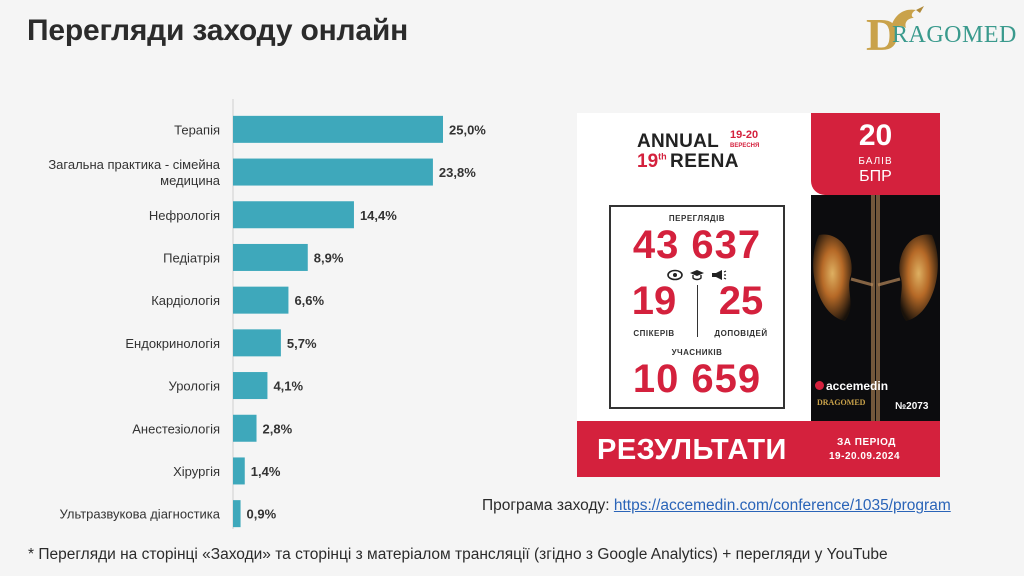 The height and width of the screenshot is (576, 1024). I want to click on category-label: Кардіологія, so click(185, 300).